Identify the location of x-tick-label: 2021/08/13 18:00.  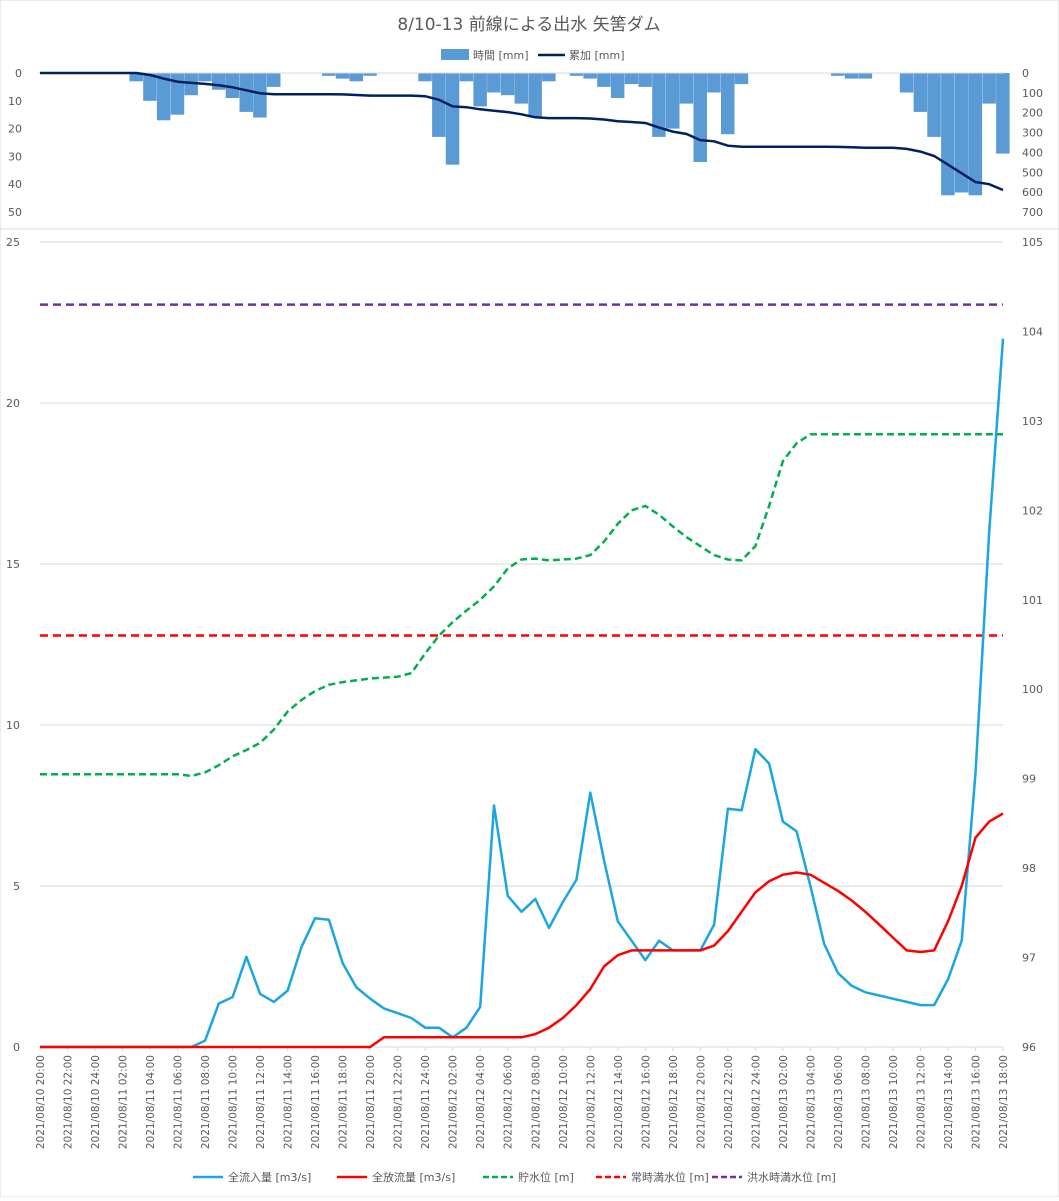
(1004, 1102).